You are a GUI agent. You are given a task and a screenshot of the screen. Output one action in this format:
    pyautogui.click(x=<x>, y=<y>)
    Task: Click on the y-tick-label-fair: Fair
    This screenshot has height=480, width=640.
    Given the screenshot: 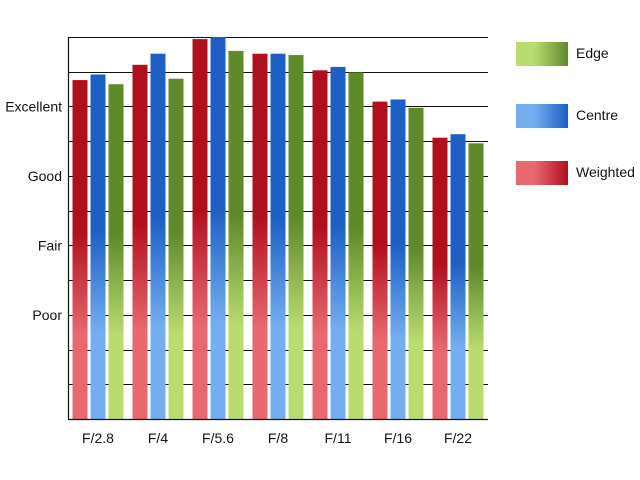 What is the action you would take?
    pyautogui.click(x=50, y=245)
    